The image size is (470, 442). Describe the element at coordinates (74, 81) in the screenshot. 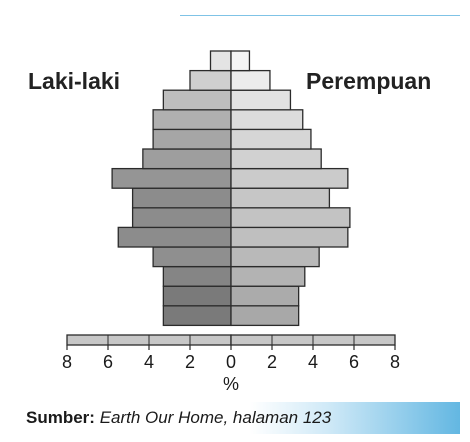

I see `male-label: Laki-laki` at that location.